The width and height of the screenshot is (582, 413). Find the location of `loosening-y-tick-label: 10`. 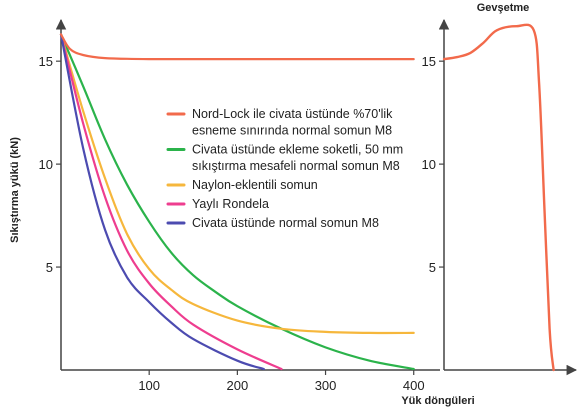

loosening-y-tick-label: 10 is located at coordinates (429, 164).